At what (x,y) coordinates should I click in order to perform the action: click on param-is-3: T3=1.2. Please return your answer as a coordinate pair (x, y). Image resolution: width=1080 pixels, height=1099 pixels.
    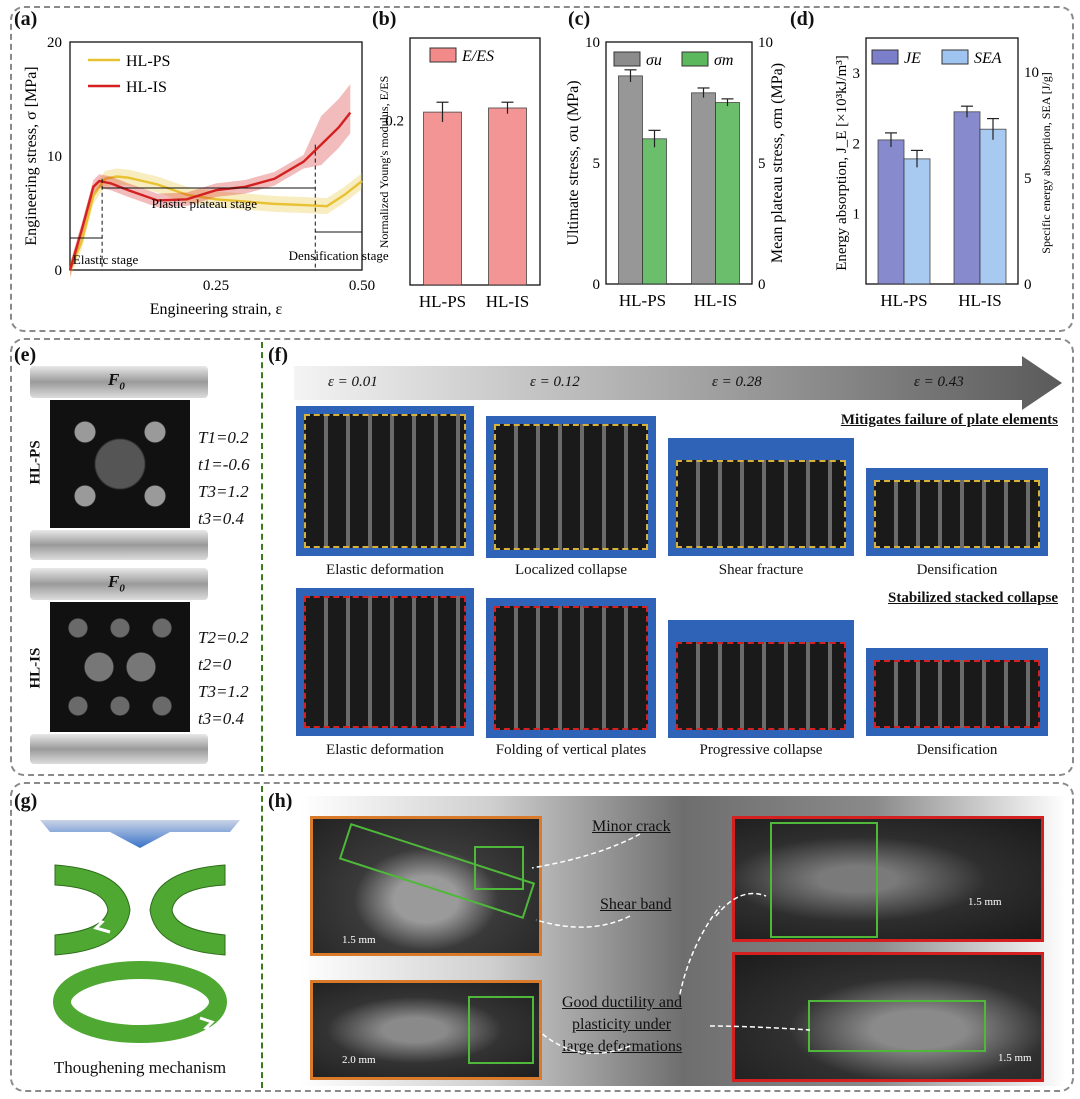
    Looking at the image, I should click on (223, 691).